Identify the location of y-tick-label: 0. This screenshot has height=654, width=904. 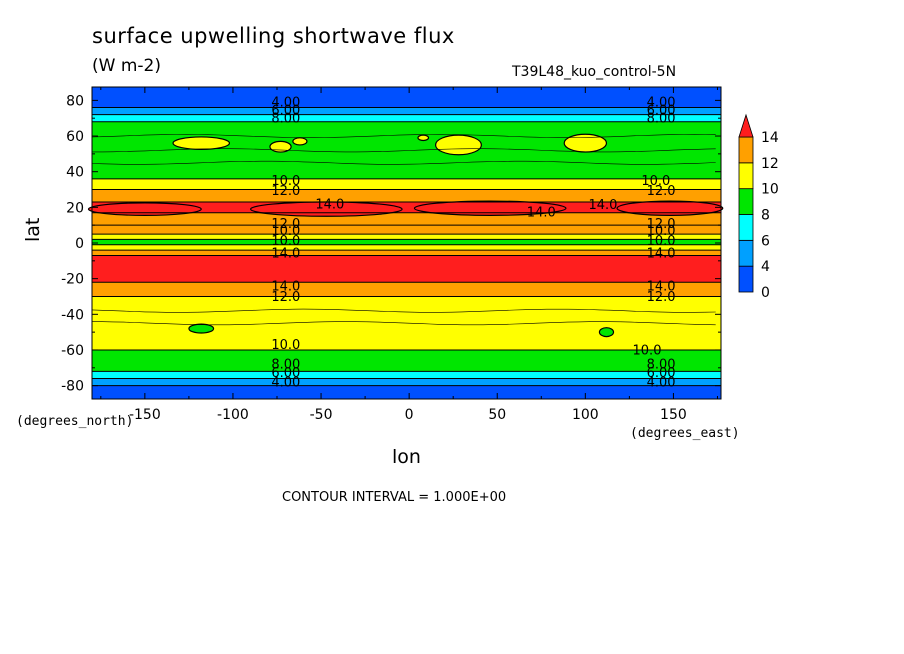
(79, 244).